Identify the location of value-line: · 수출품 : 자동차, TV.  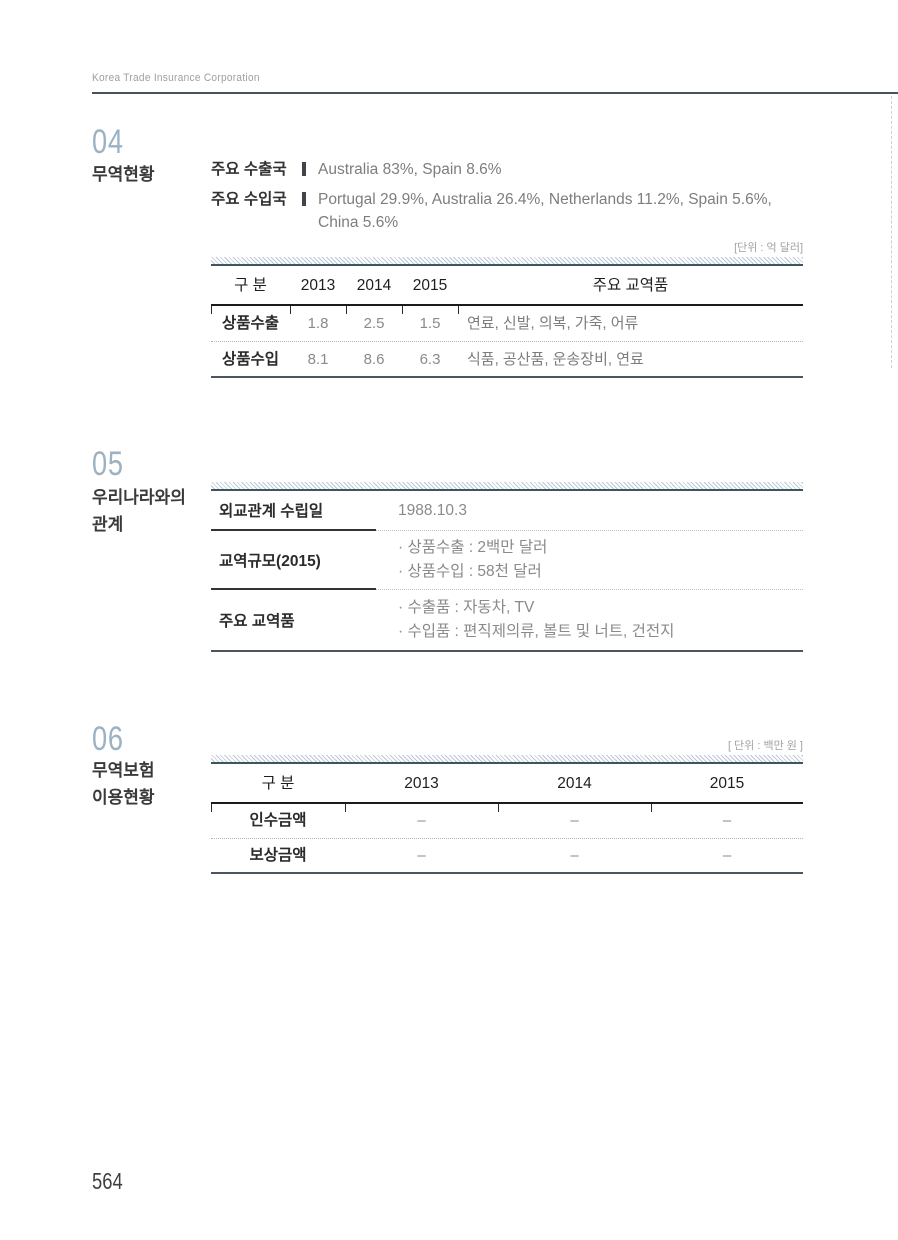
(466, 607).